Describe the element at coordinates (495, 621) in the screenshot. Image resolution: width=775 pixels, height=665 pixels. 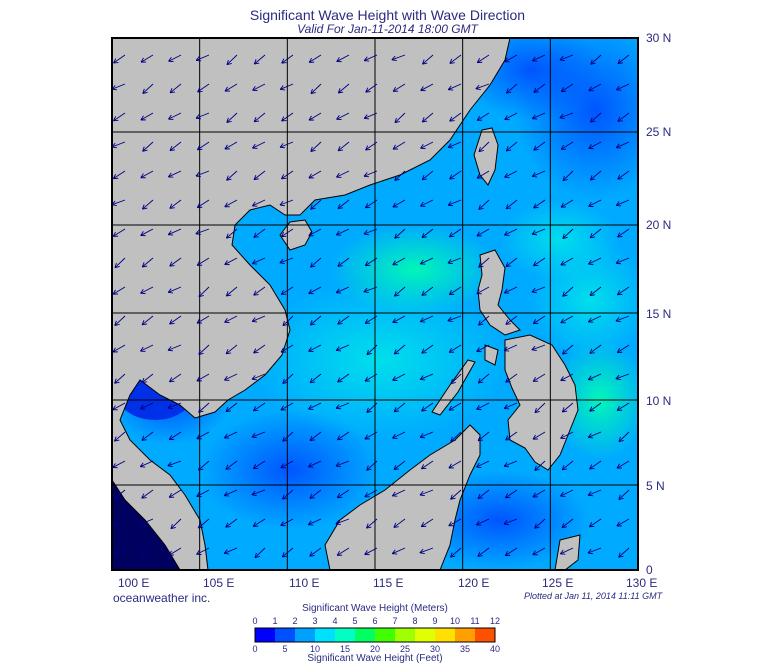
I see `colorbar-meters-tick: 12` at that location.